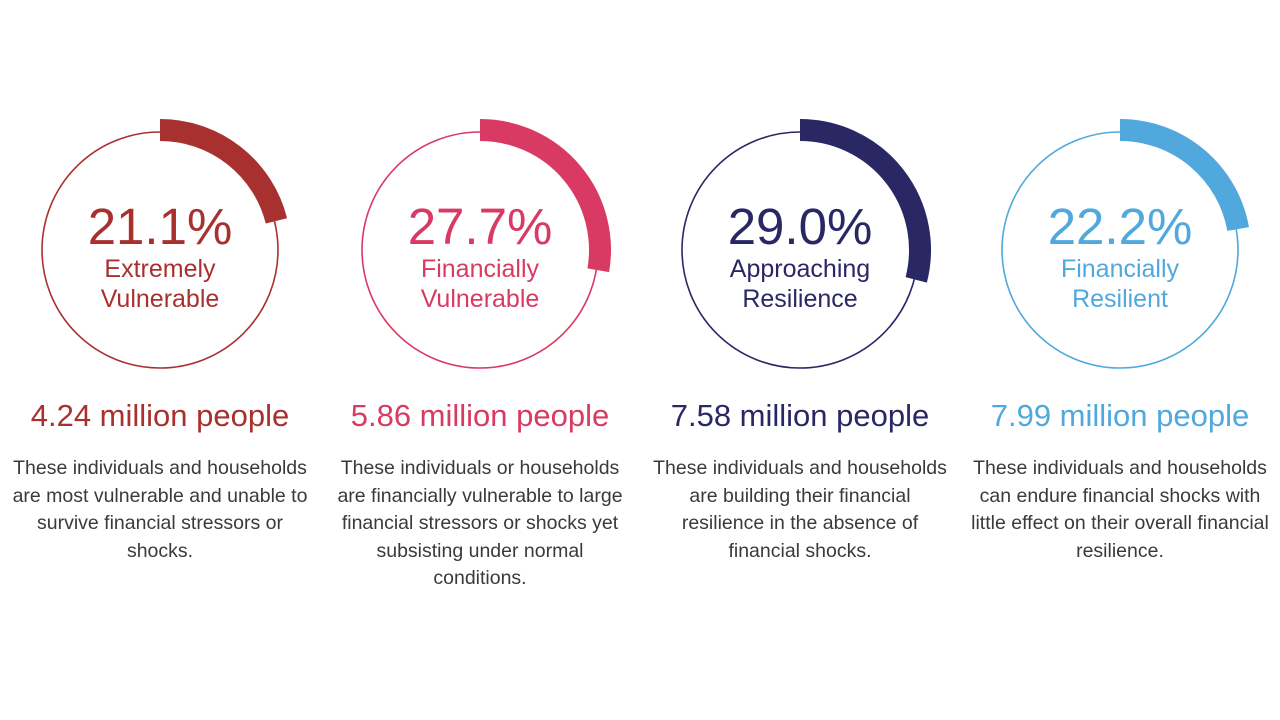 The image size is (1280, 720). Describe the element at coordinates (1120, 299) in the screenshot. I see `category-label-line-2: Resilient` at that location.